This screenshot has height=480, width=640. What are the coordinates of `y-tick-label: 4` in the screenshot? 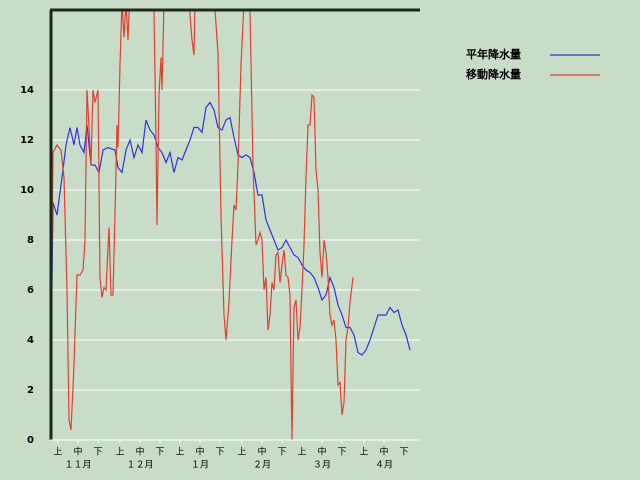 It's located at (30, 340).